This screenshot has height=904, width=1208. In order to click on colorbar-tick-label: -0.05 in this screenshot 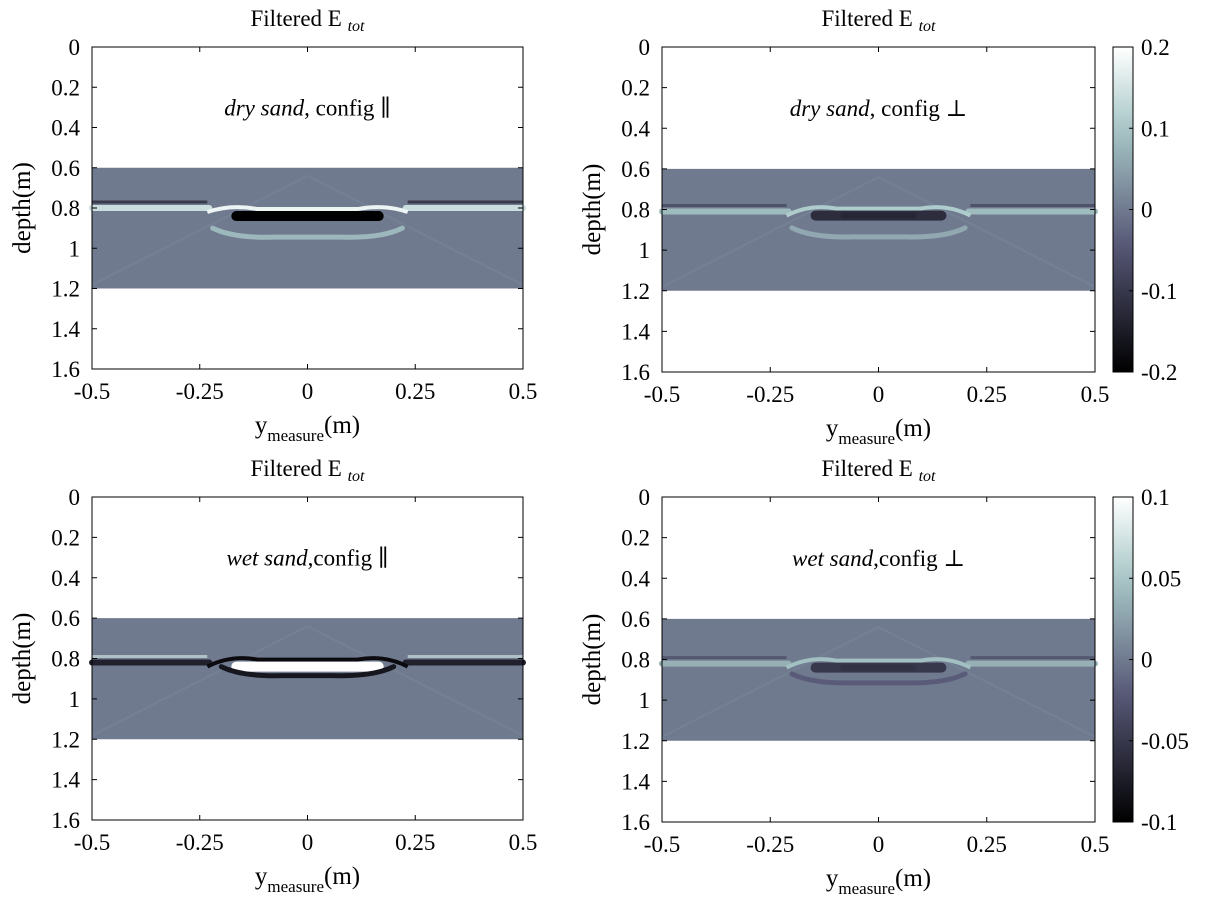, I will do `click(1165, 741)`.